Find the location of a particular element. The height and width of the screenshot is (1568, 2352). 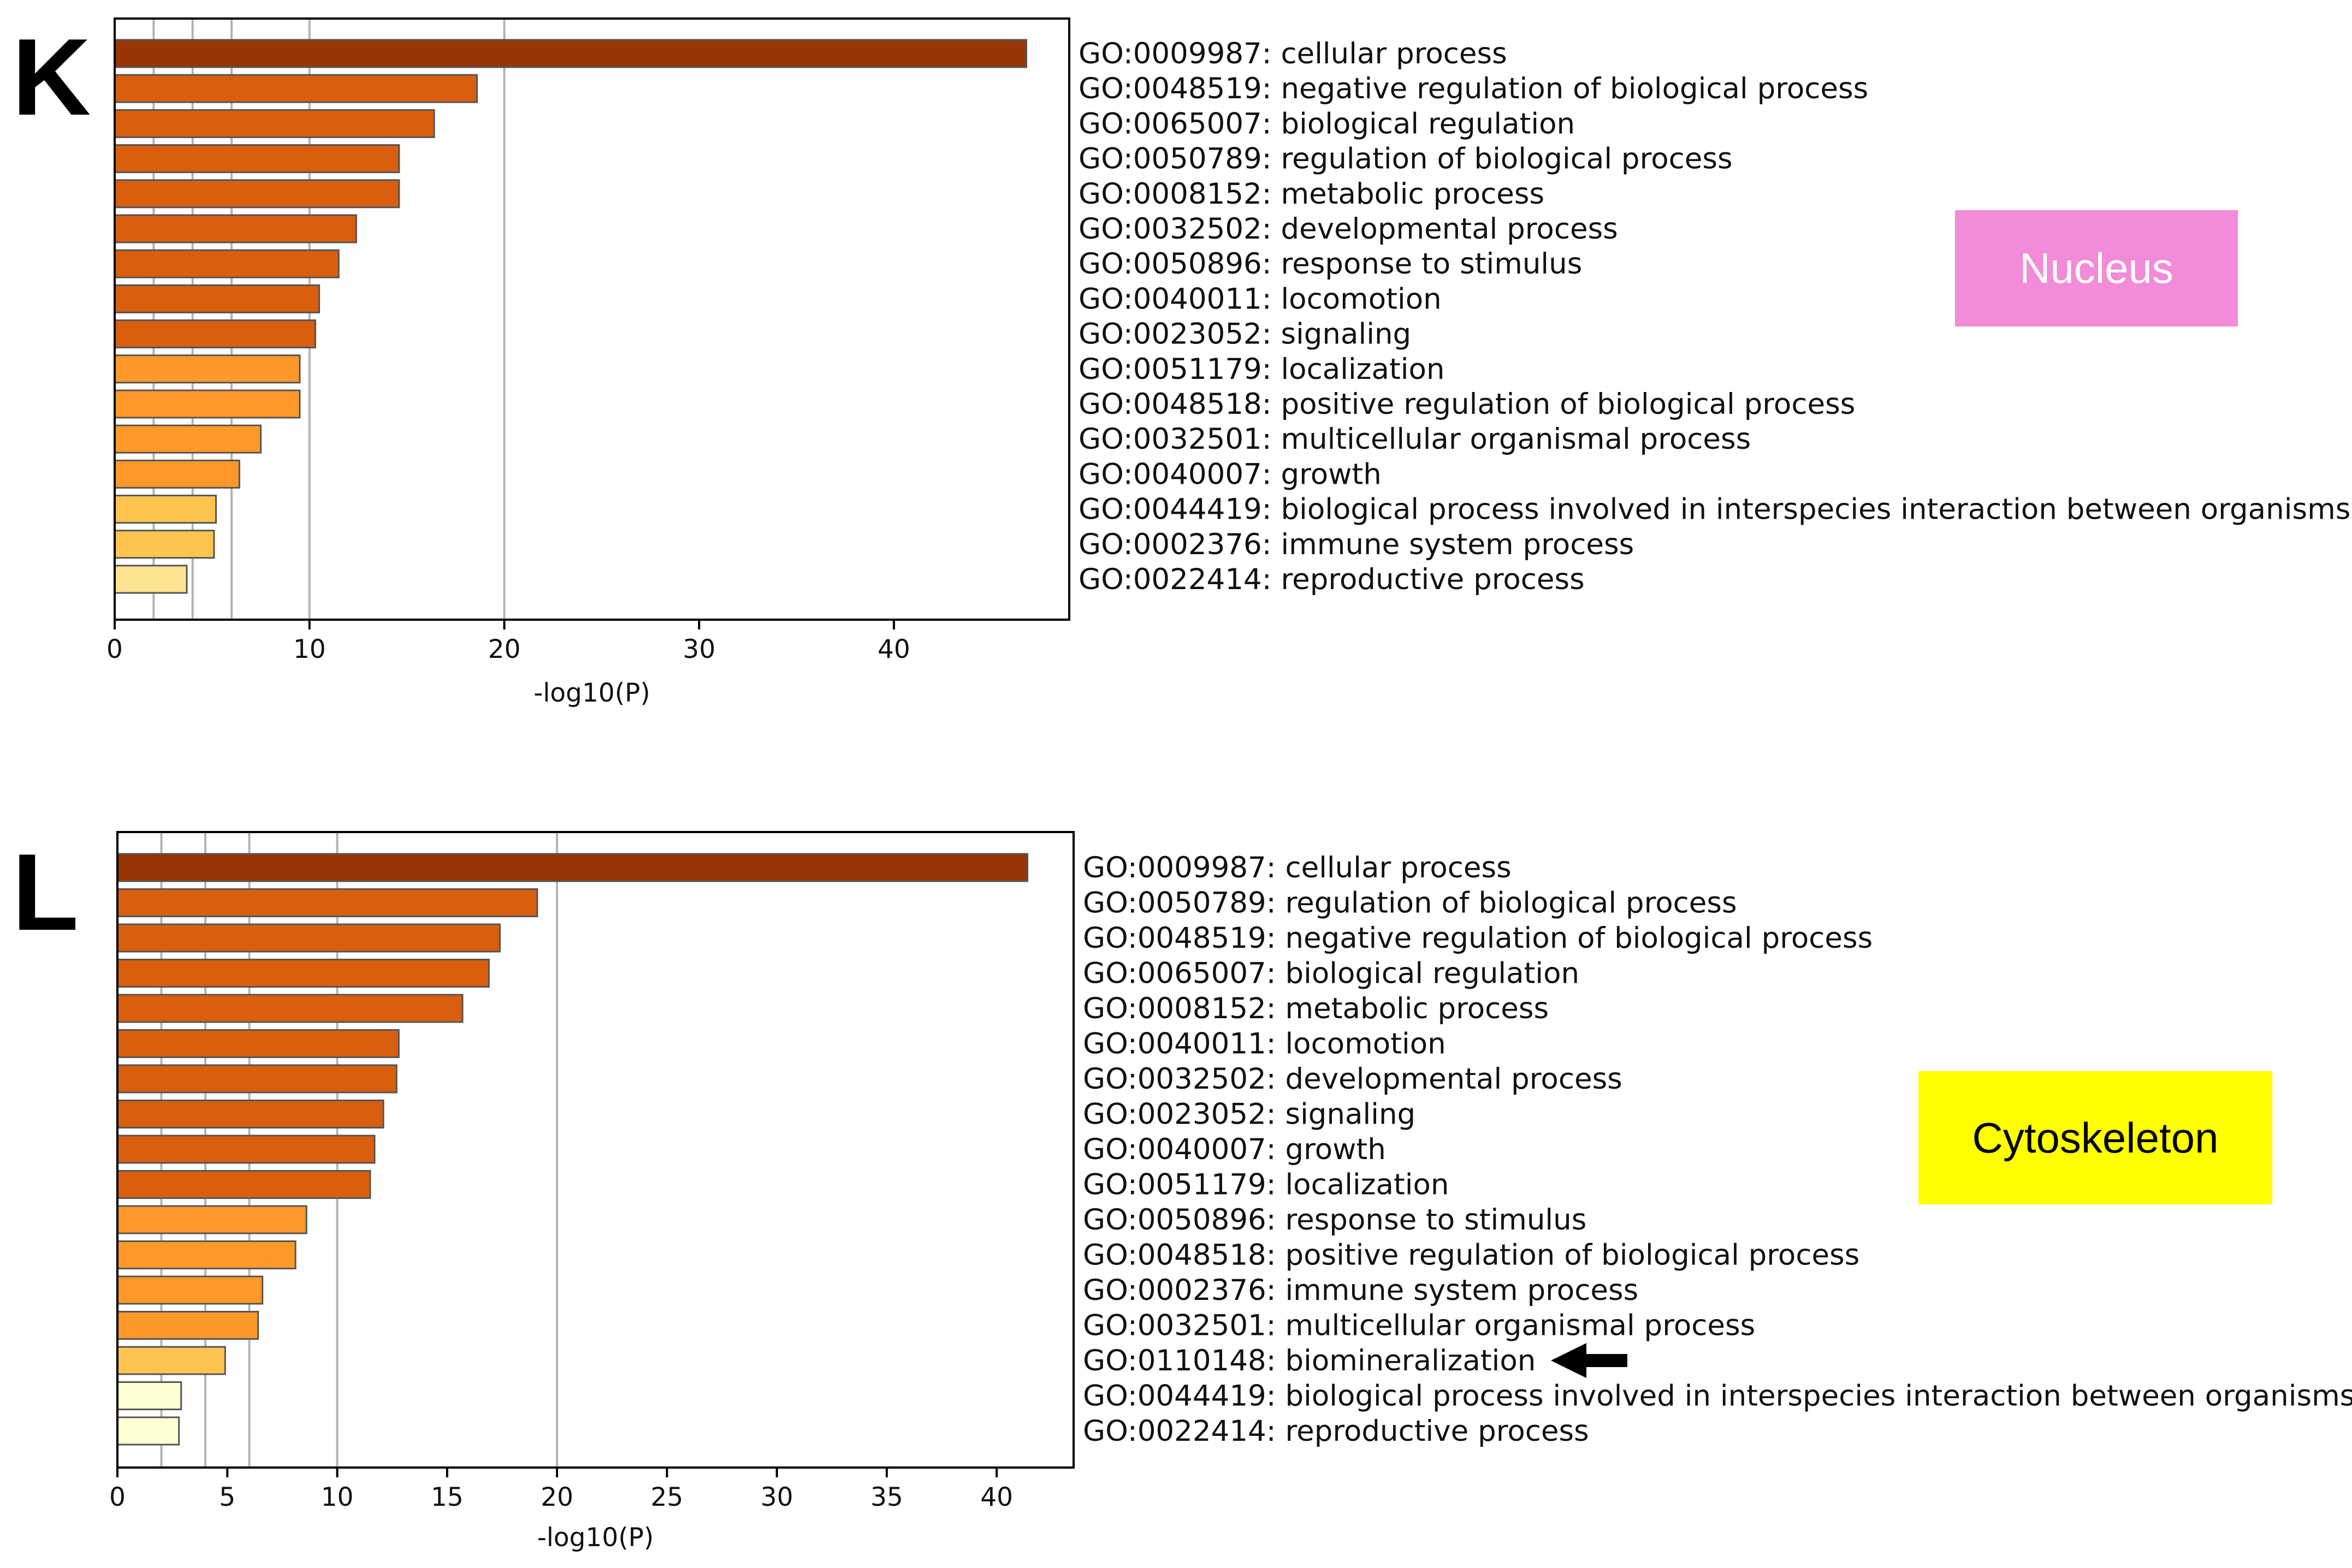

panel-k-category-label: GO:0008152: metabolic process is located at coordinates (1311, 194).